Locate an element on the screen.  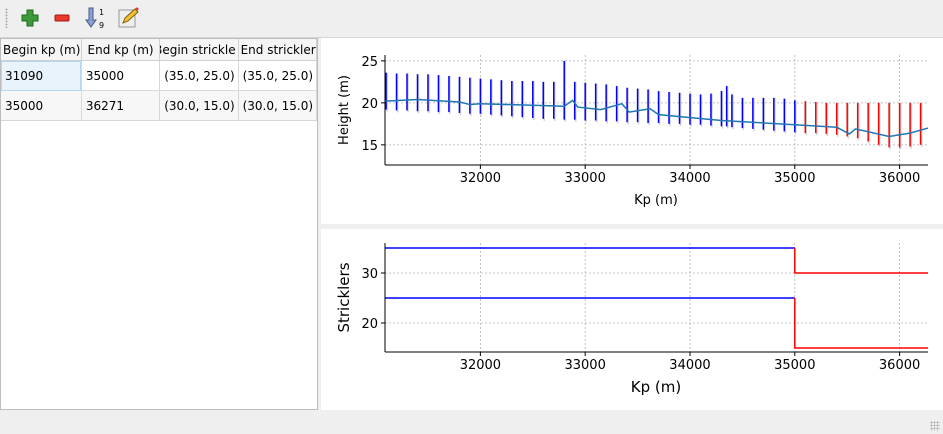
y-tick-label: 25 is located at coordinates (369, 62).